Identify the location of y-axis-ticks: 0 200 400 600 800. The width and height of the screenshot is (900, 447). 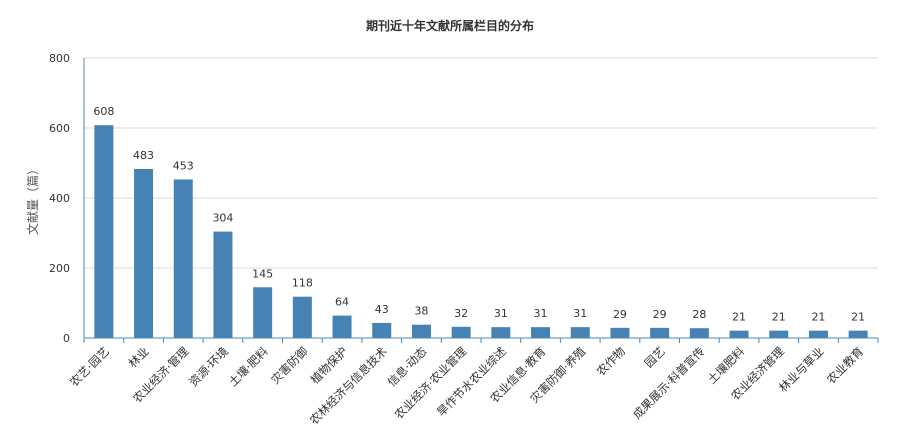
(59, 198).